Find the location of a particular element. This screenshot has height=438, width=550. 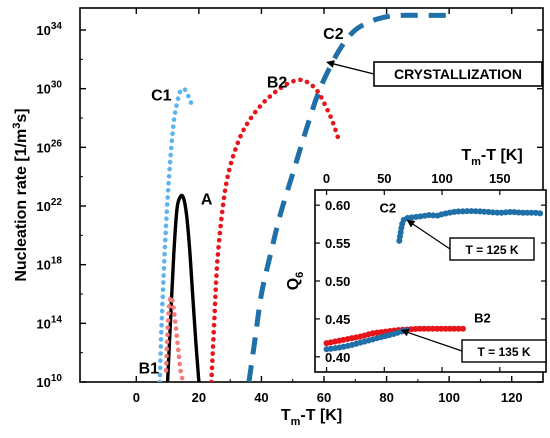

crystallization-arrow is located at coordinates (350, 67).